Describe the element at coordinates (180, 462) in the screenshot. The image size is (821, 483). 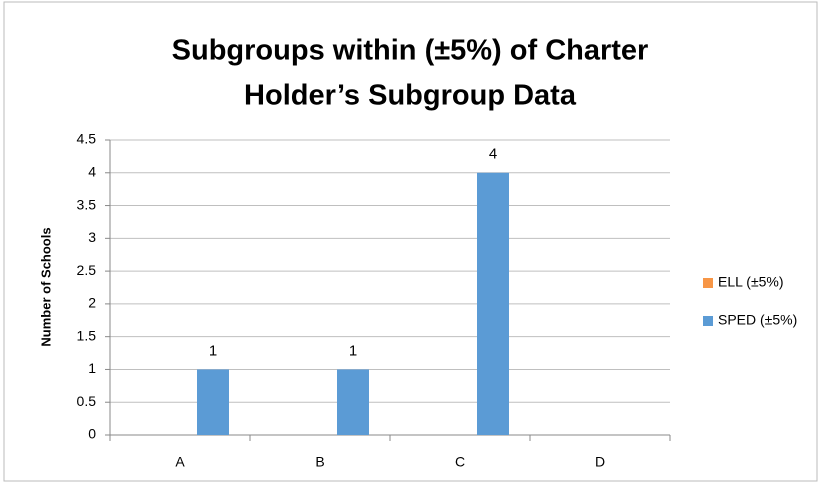
I see `x-tick-label: A` at that location.